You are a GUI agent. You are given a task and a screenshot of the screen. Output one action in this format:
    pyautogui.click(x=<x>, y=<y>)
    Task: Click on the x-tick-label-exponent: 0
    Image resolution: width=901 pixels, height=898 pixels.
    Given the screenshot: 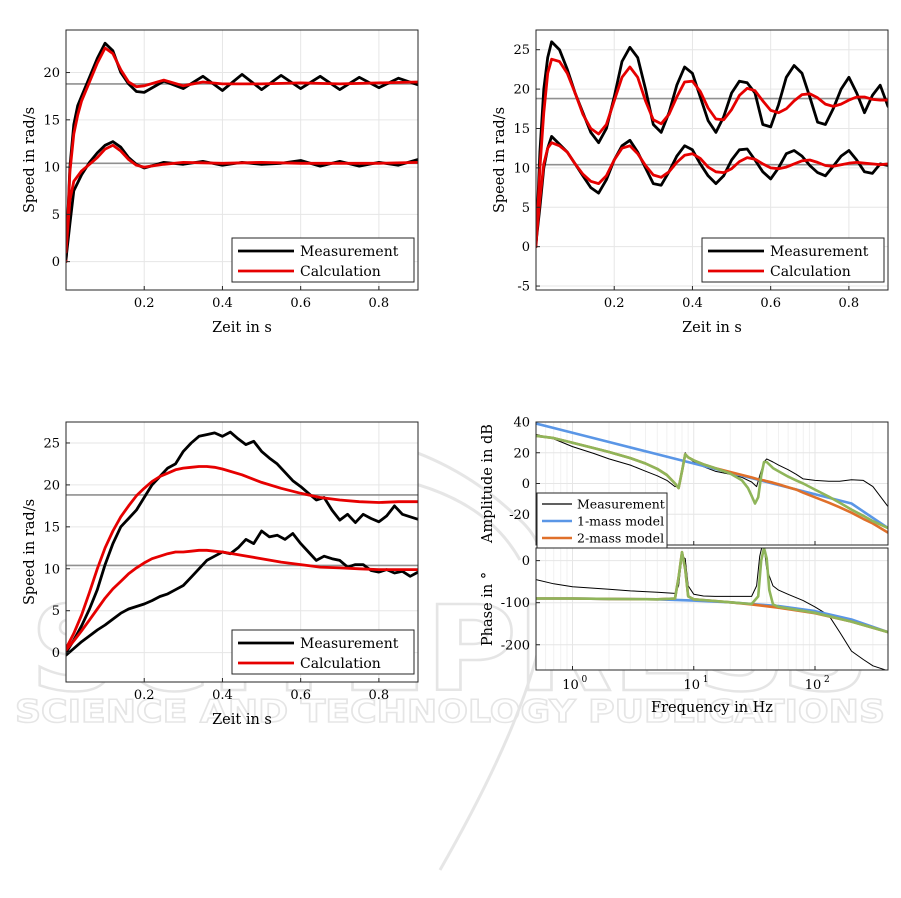 What is the action you would take?
    pyautogui.click(x=584, y=680)
    